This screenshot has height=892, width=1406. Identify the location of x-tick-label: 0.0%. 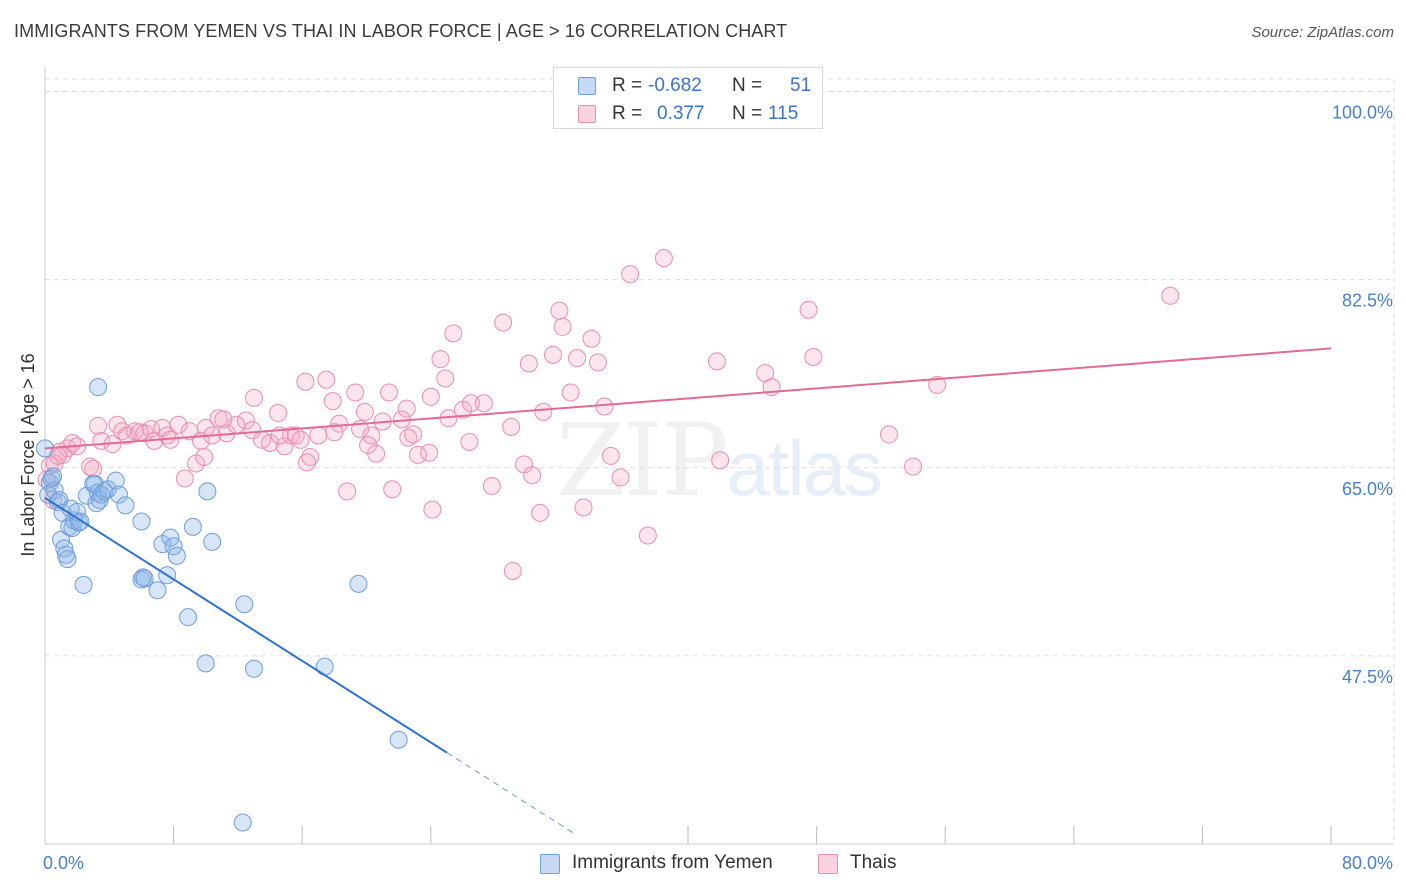
(63, 863).